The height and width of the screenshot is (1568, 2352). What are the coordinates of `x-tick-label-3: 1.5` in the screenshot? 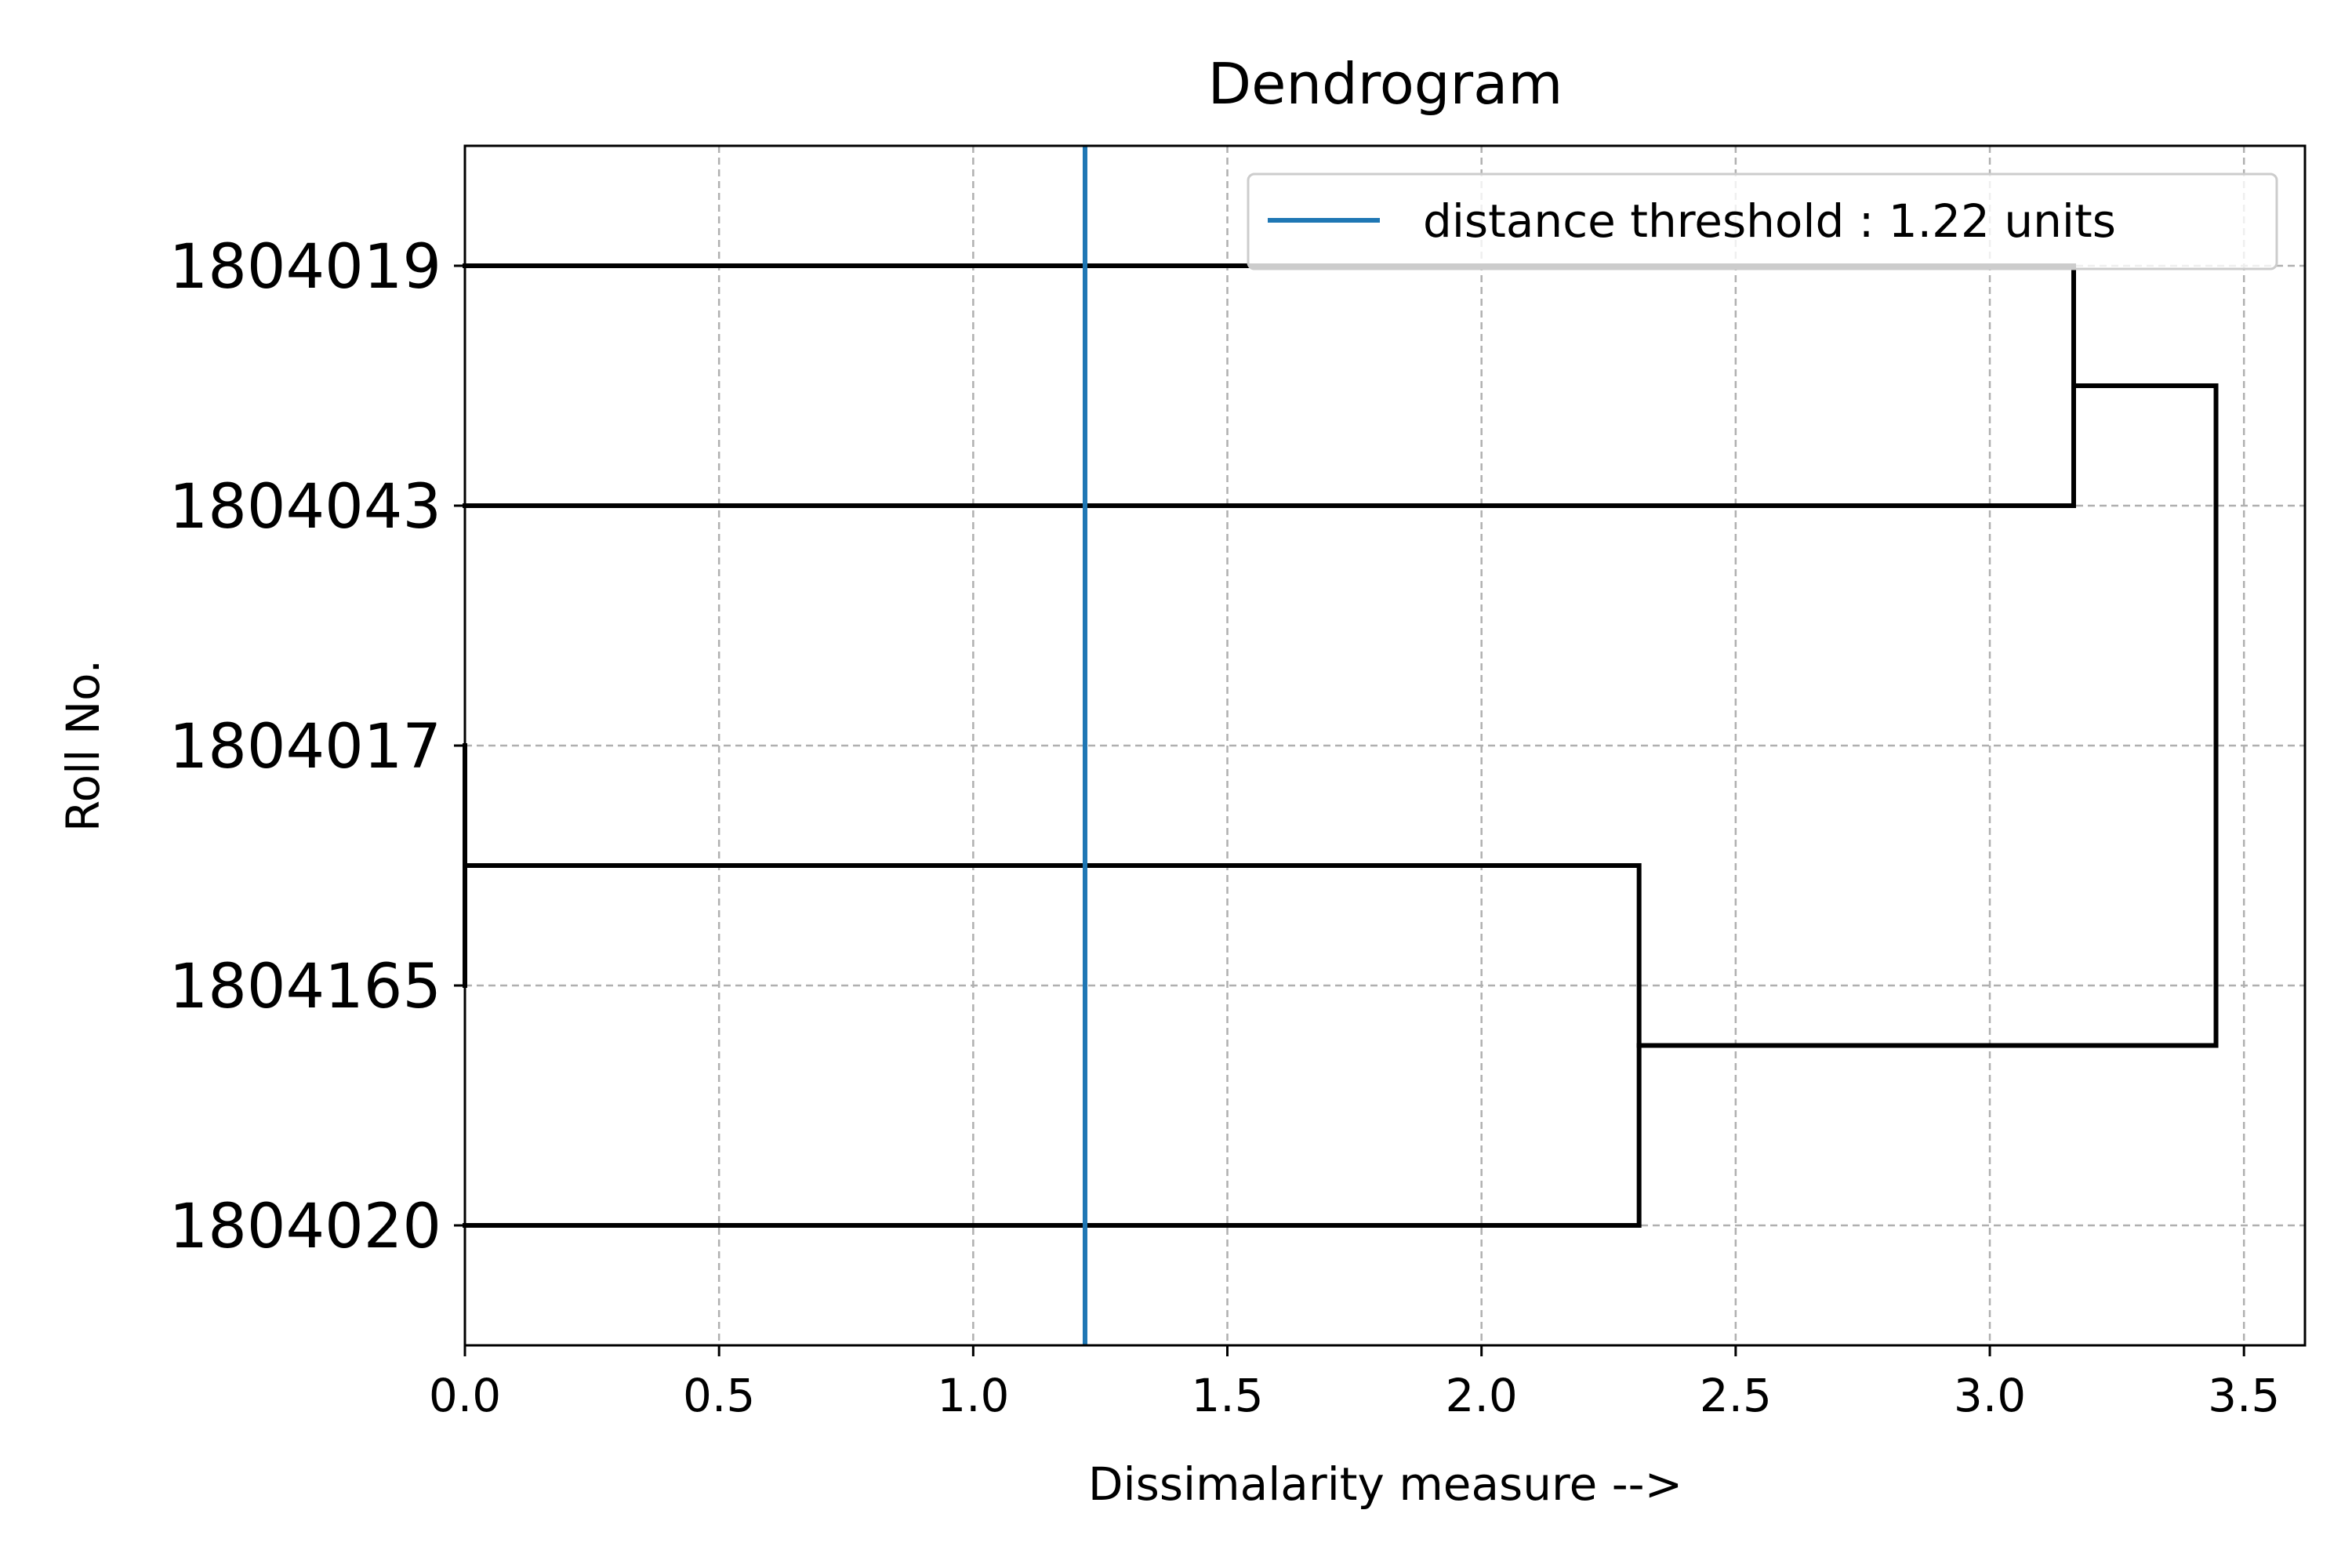 It's located at (1227, 1395).